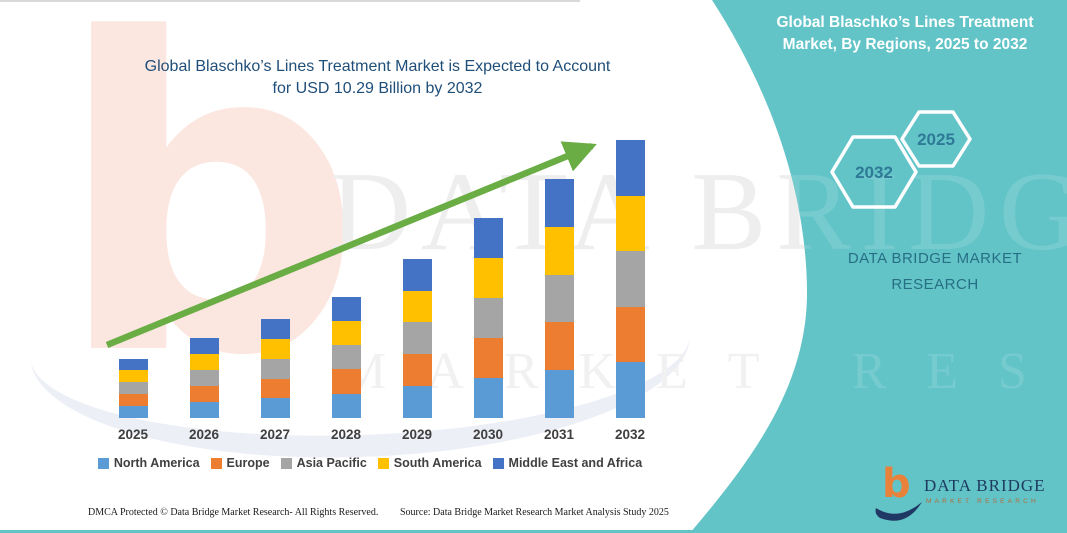  Describe the element at coordinates (204, 434) in the screenshot. I see `x-axis-label-2026: 2026` at that location.